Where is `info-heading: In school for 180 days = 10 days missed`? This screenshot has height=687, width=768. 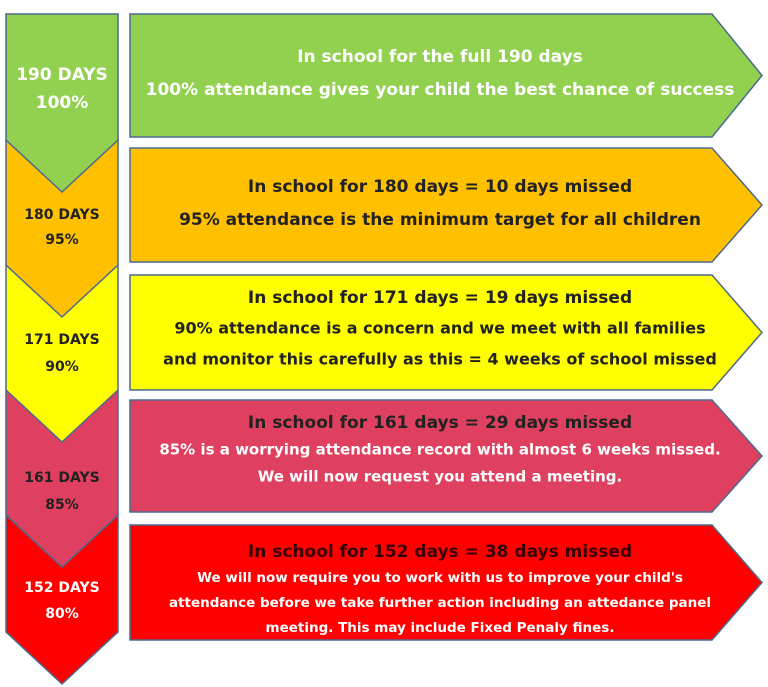 info-heading: In school for 180 days = 10 days missed is located at coordinates (440, 187).